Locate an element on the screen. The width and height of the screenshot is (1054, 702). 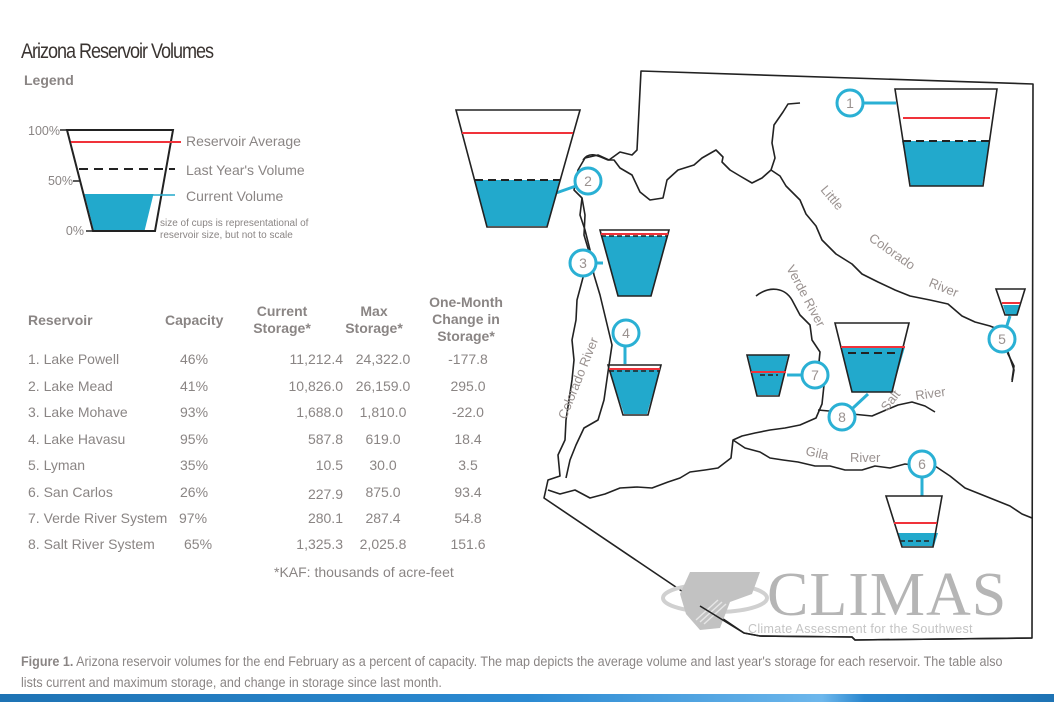
colorado-river-north is located at coordinates (691, 151).